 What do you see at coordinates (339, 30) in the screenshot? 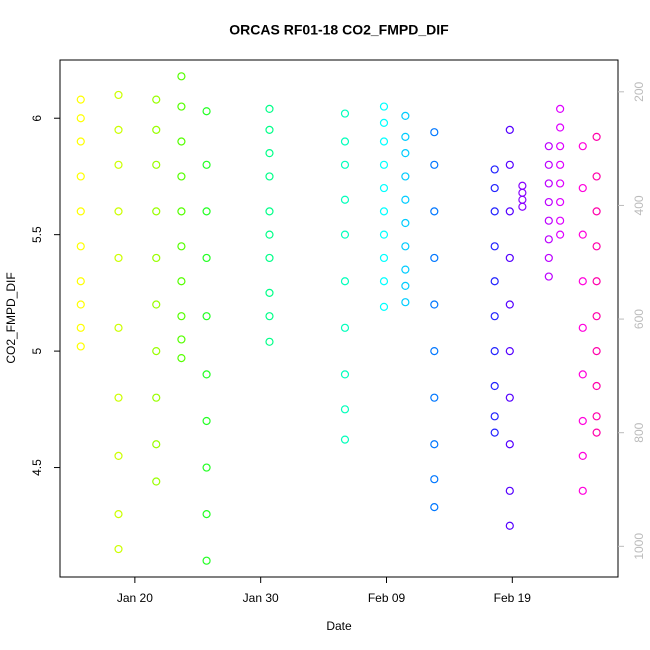
I see `chart-title: ORCAS RF01-18 CO2_FMPD_DIF` at bounding box center [339, 30].